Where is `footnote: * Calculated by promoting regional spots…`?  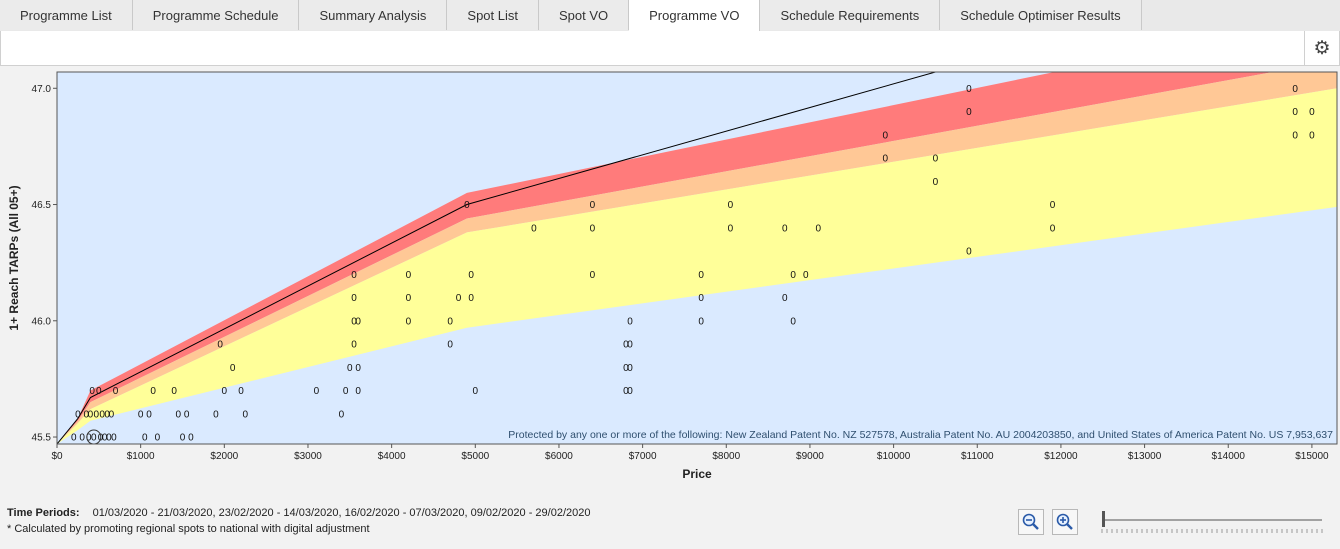 footnote: * Calculated by promoting regional spots… is located at coordinates (188, 529).